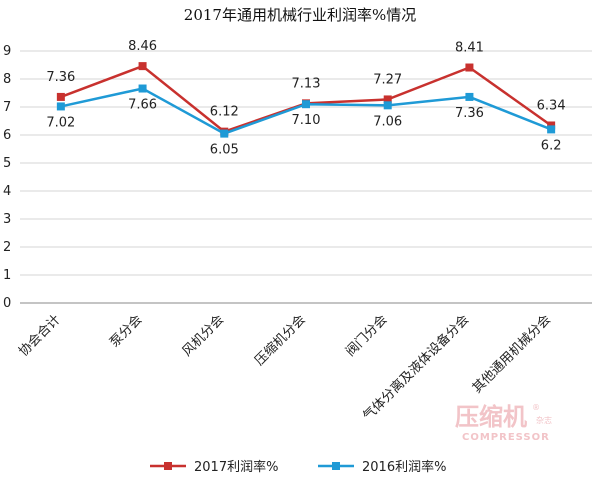 This screenshot has width=600, height=478. Describe the element at coordinates (536, 407) in the screenshot. I see `watermark-mark: ®` at that location.